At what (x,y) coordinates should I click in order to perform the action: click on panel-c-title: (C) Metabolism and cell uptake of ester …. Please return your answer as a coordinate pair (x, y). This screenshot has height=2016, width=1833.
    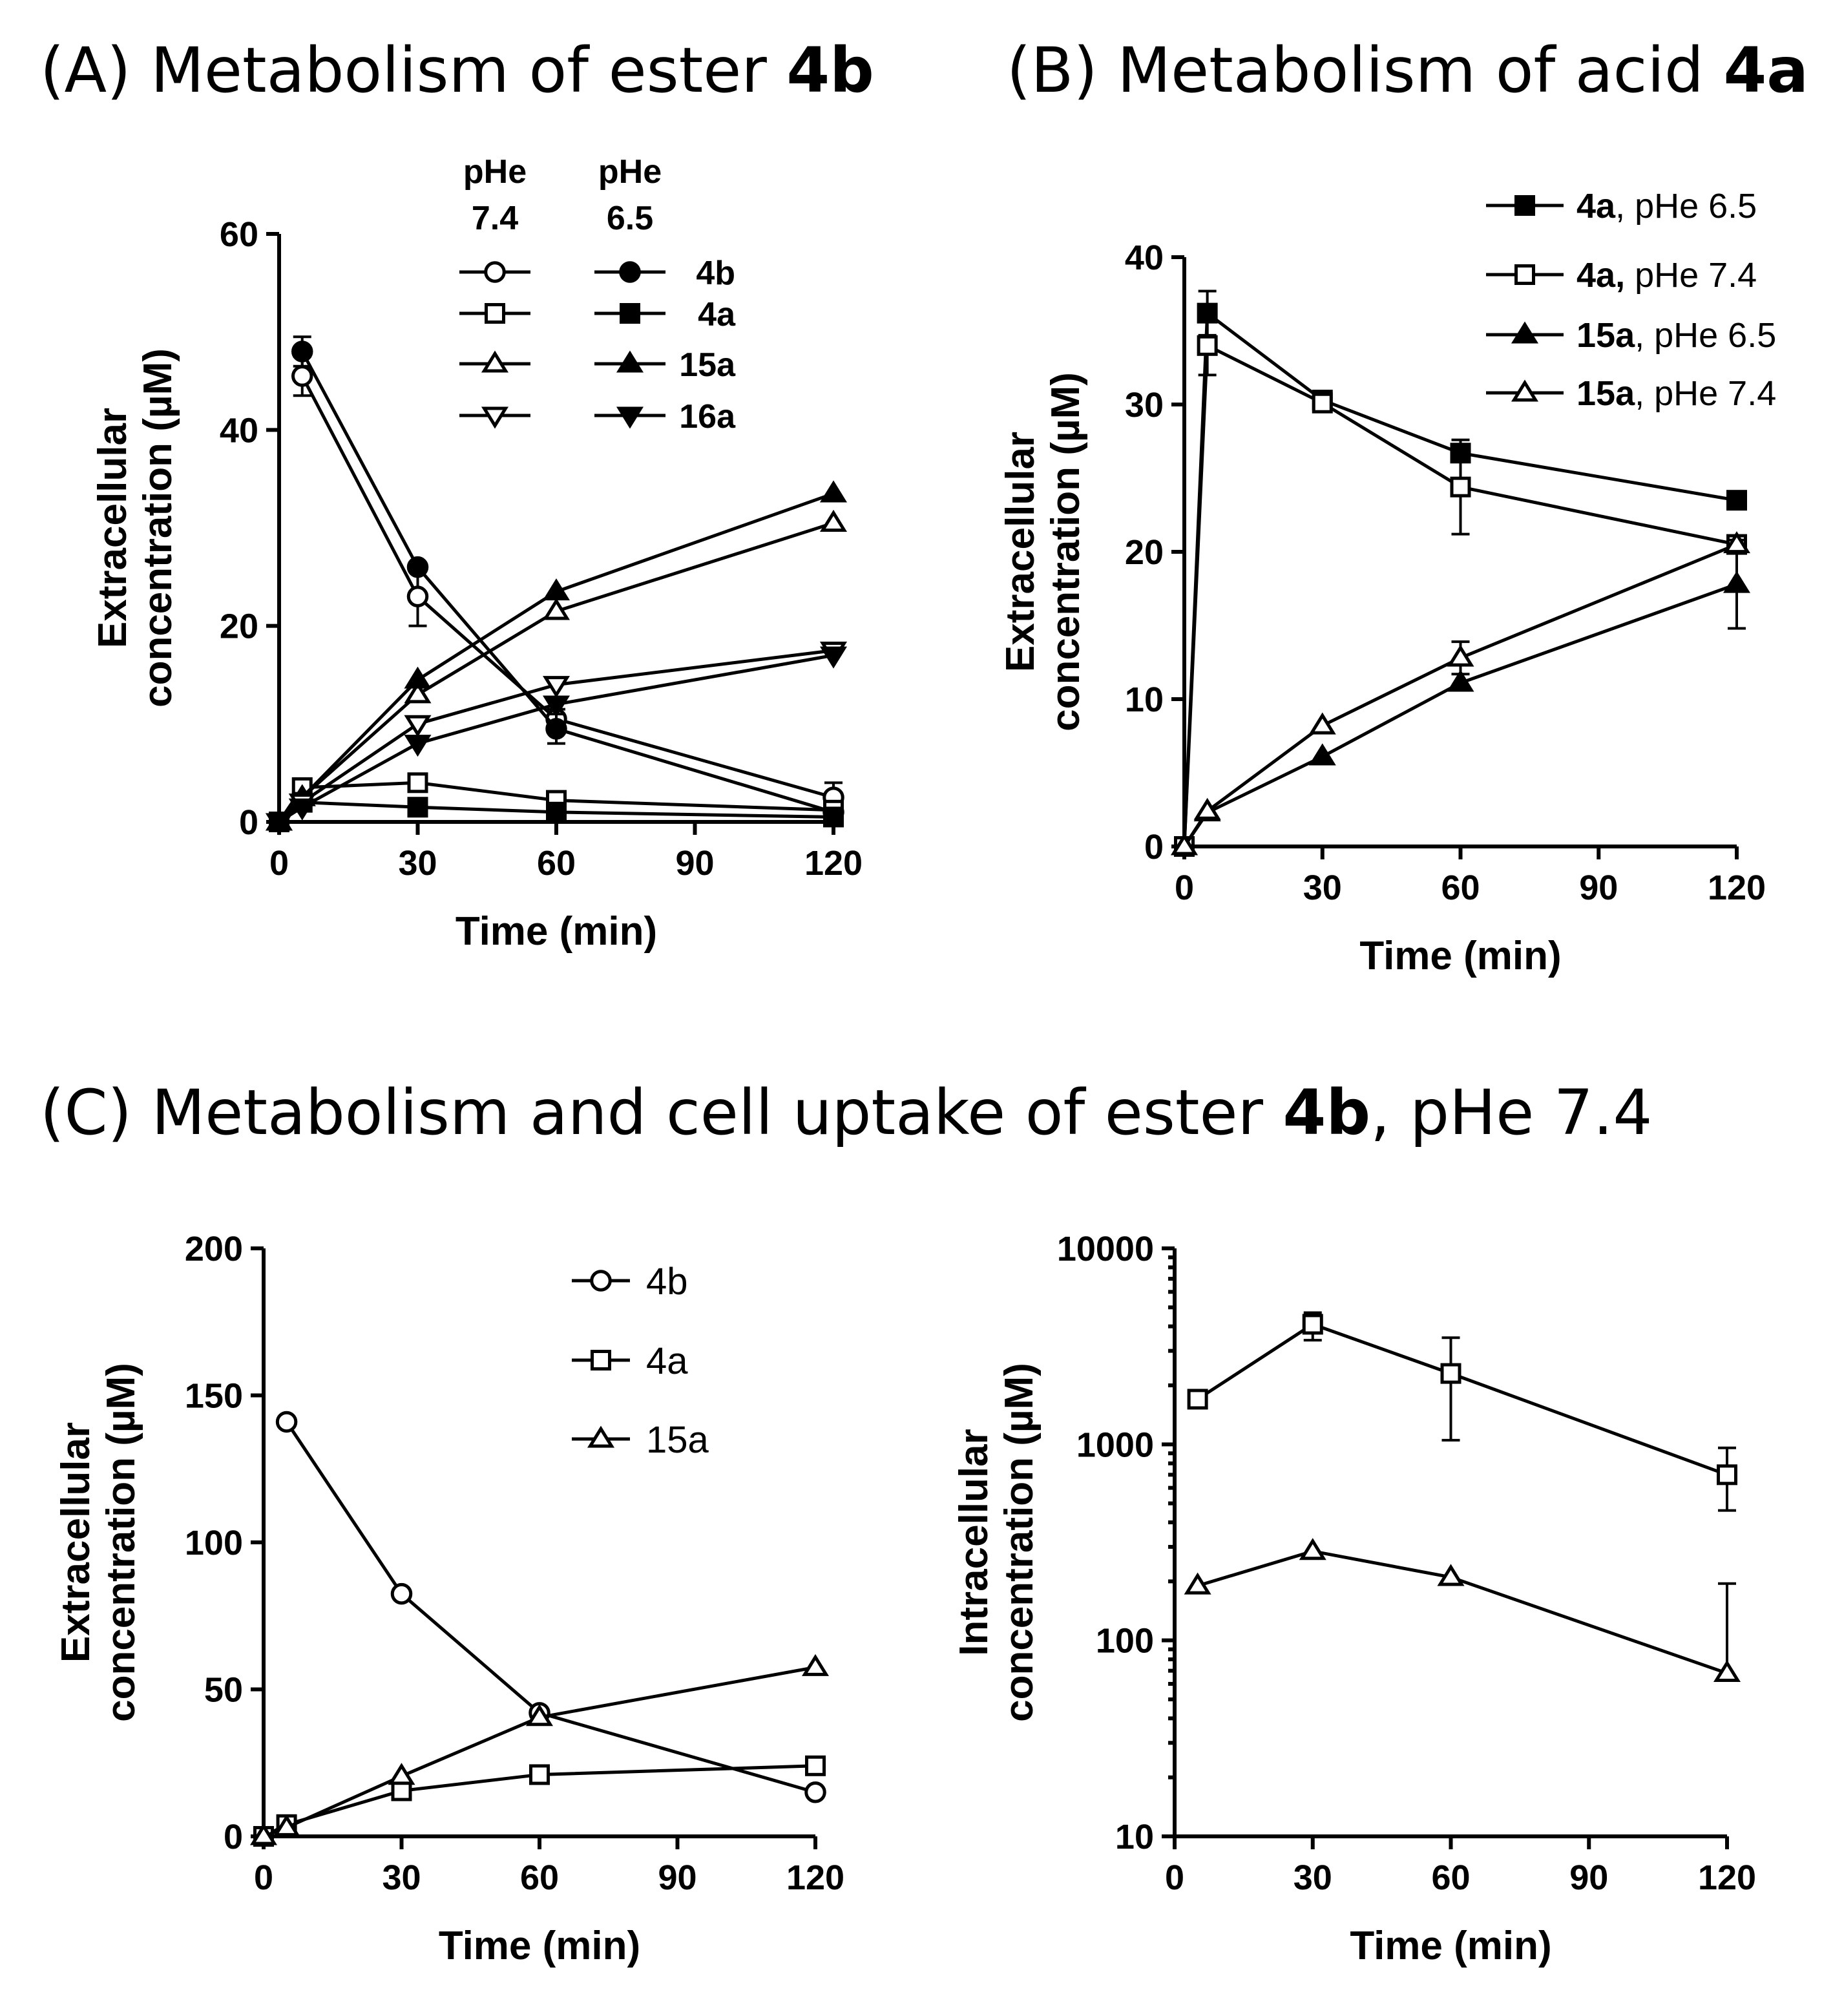
    Looking at the image, I should click on (846, 1113).